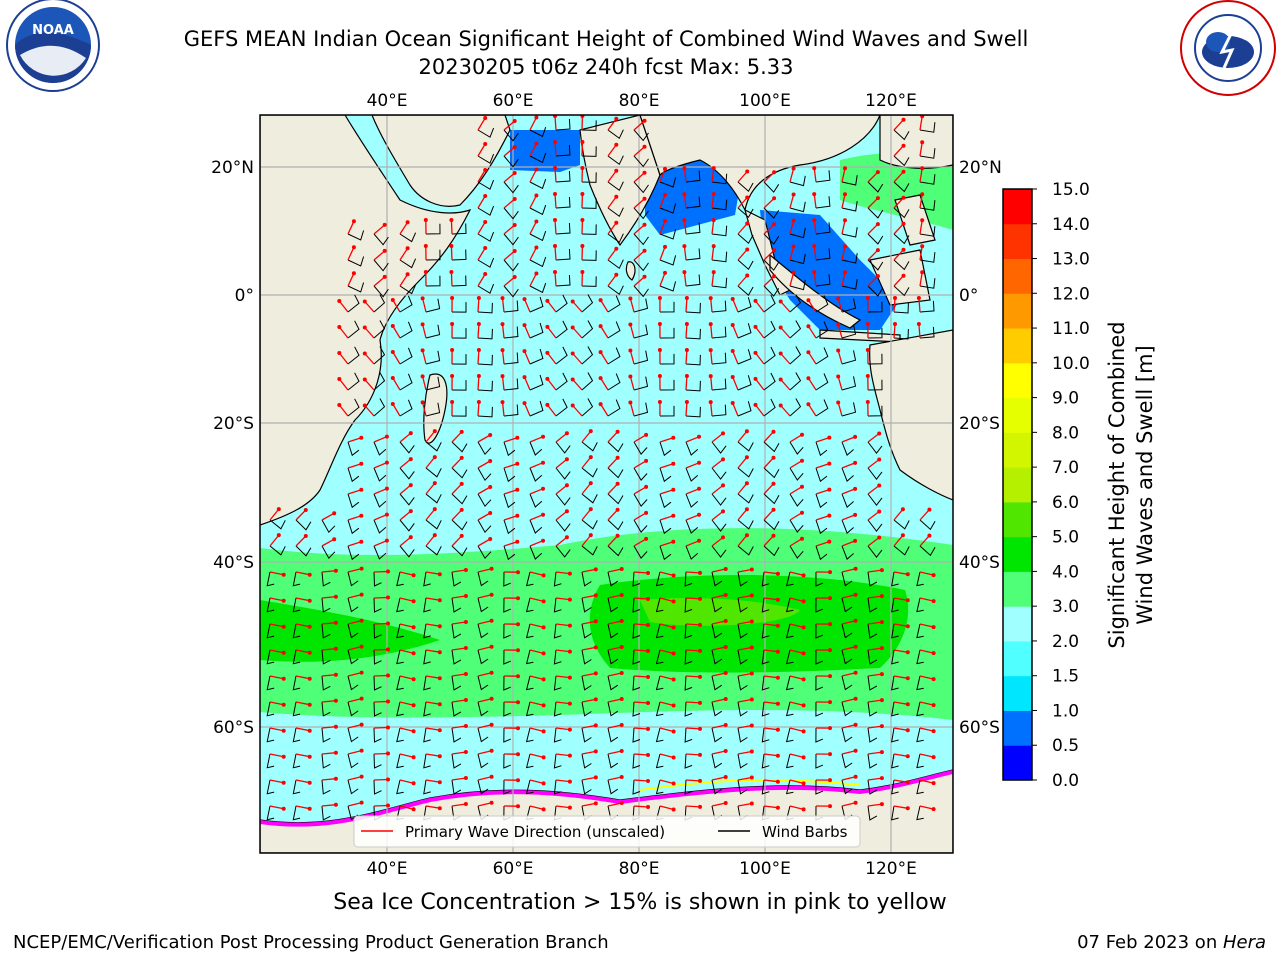 Image resolution: width=1280 pixels, height=960 pixels. I want to click on colorbar-tick-label: 1.5, so click(1065, 677).